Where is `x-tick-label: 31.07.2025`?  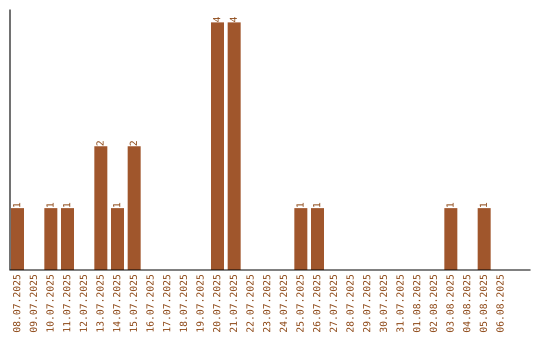 x-tick-label: 31.07.2025 is located at coordinates (400, 303).